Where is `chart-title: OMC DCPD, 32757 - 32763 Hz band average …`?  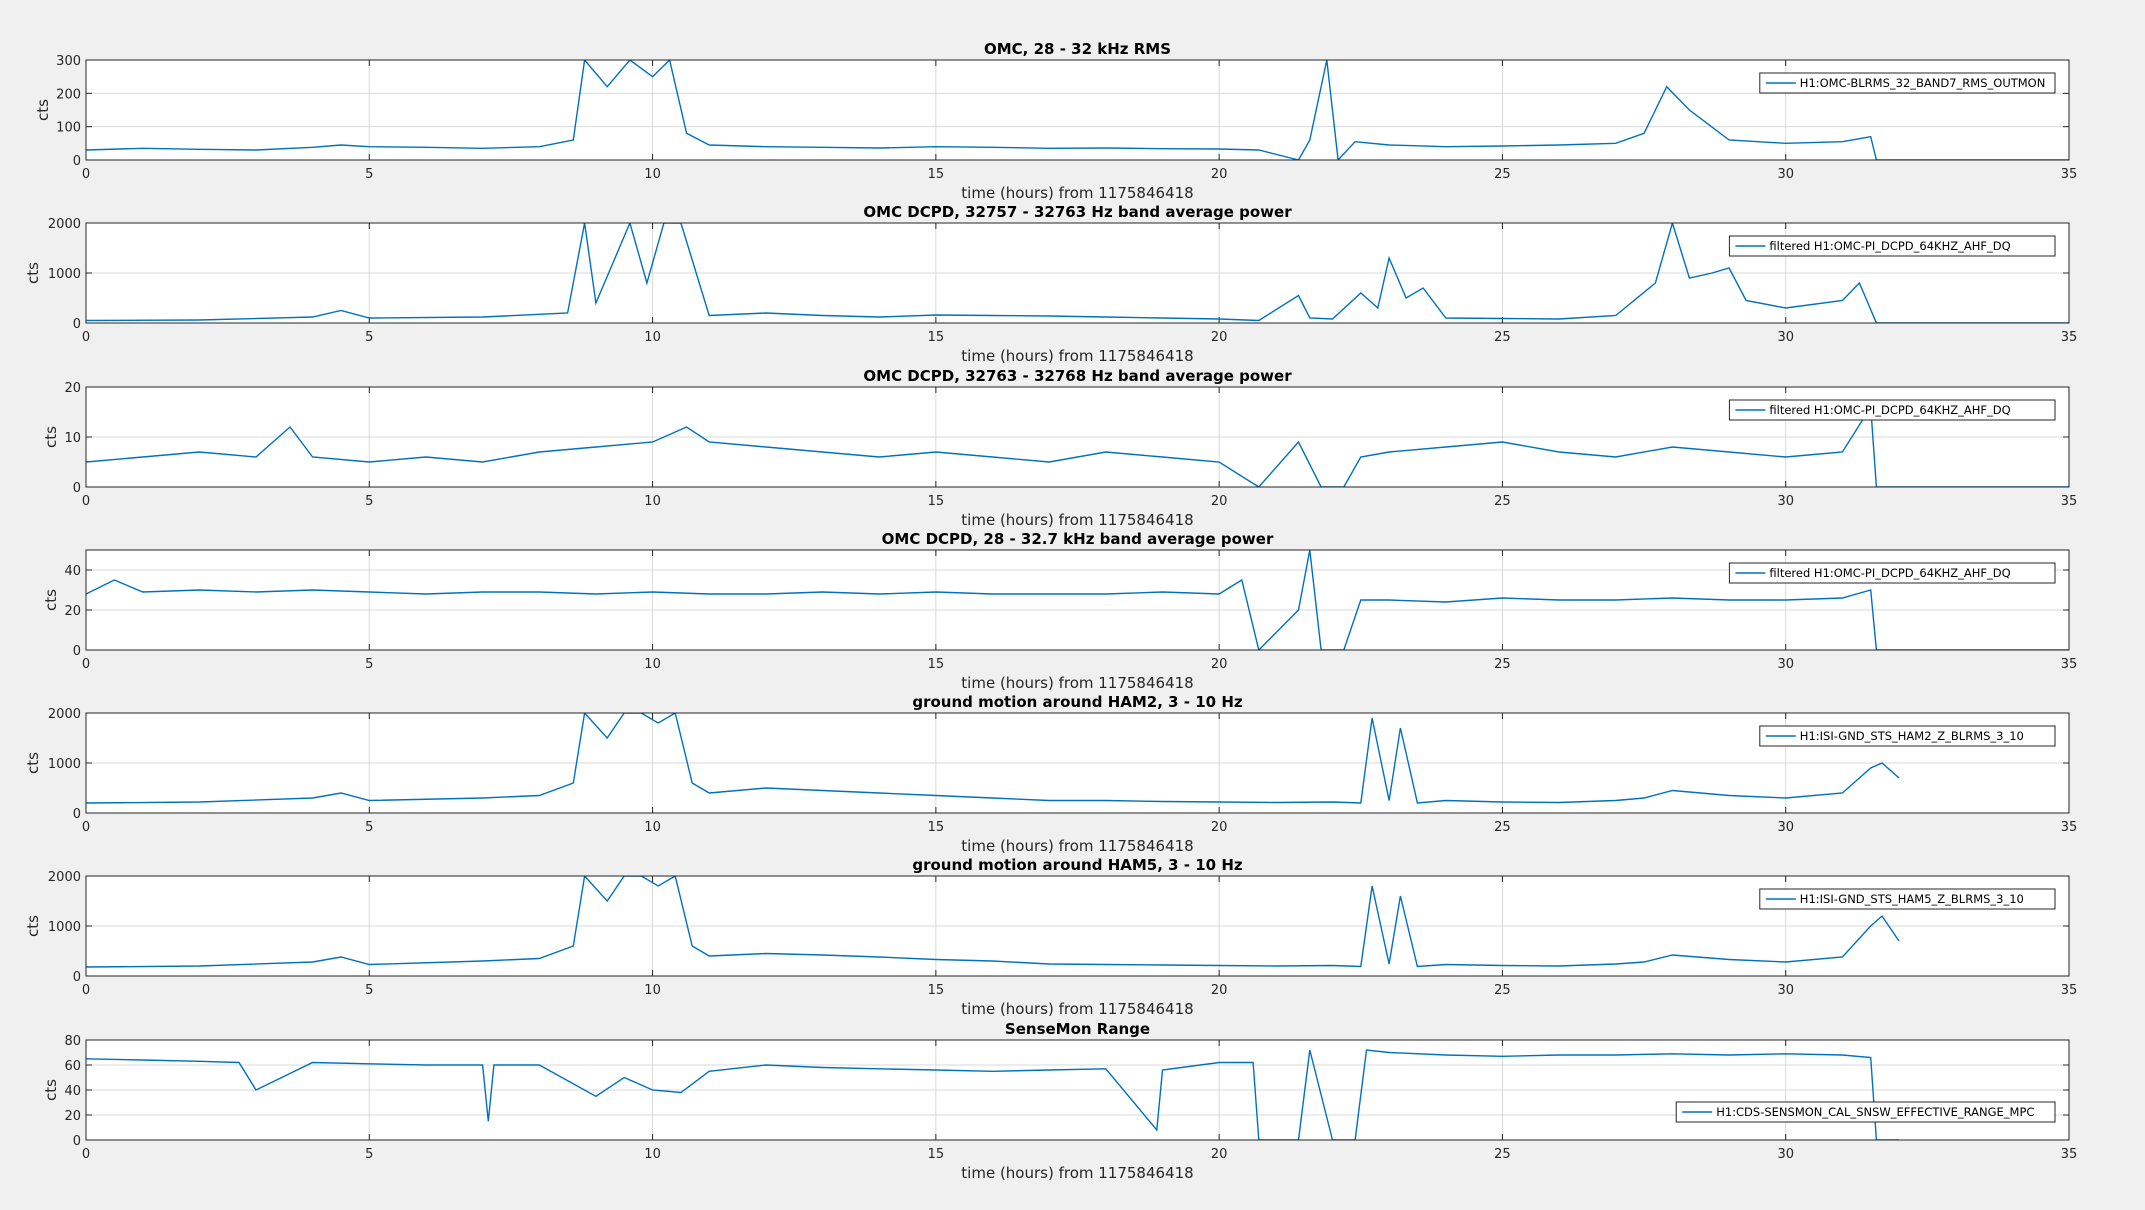
chart-title: OMC DCPD, 32757 - 32763 Hz band average … is located at coordinates (1077, 212).